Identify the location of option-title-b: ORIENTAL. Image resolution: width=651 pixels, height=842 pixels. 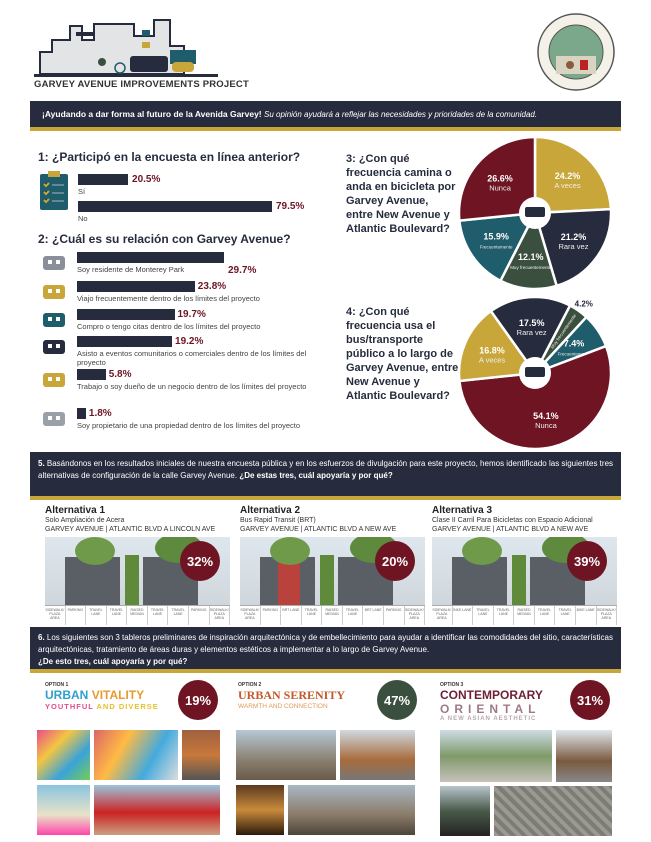
(490, 709).